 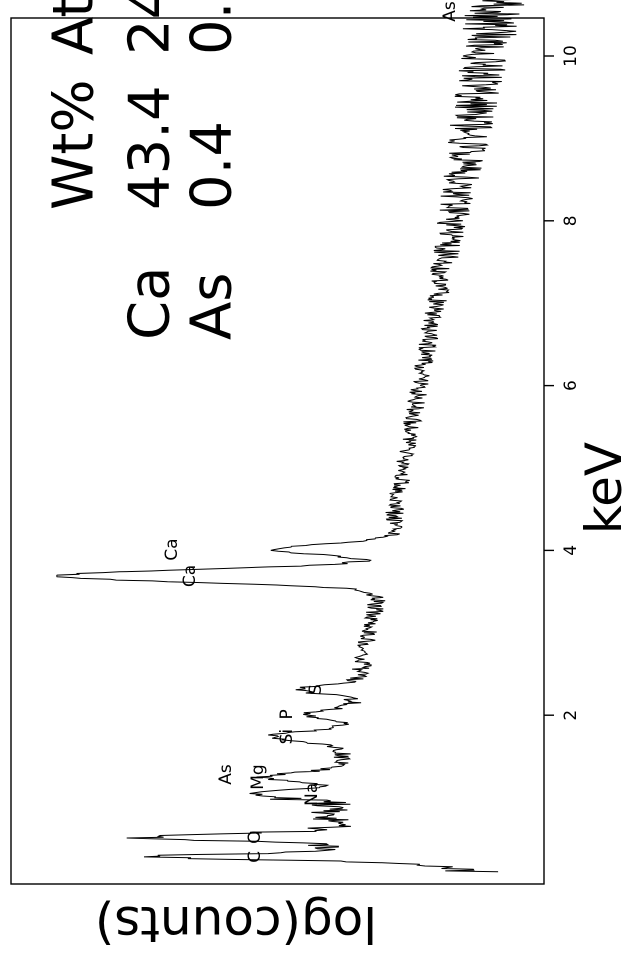 I want to click on composition-table: Wt% At% Ca 43.4 24.0 As 0.4 0.1, so click(x=143, y=170).